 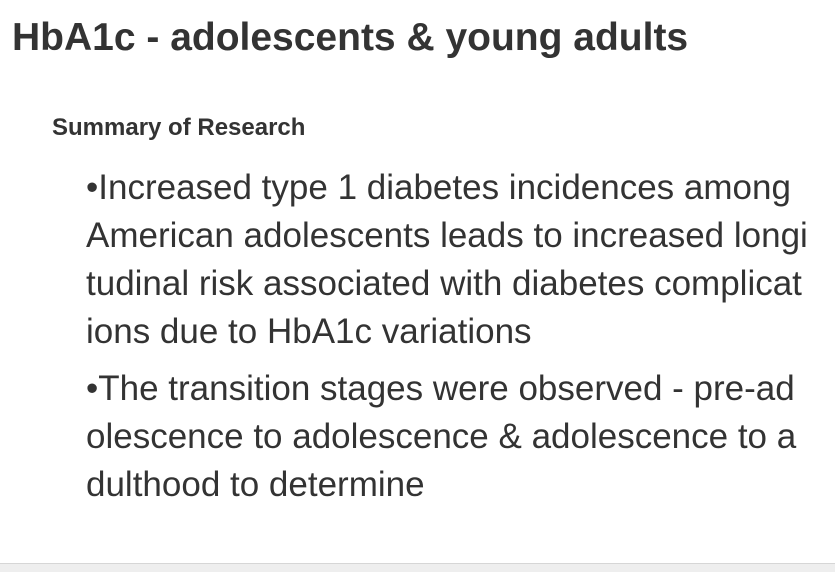 I want to click on slide-title: HbA1c - adolescents & young adults, so click(x=350, y=37).